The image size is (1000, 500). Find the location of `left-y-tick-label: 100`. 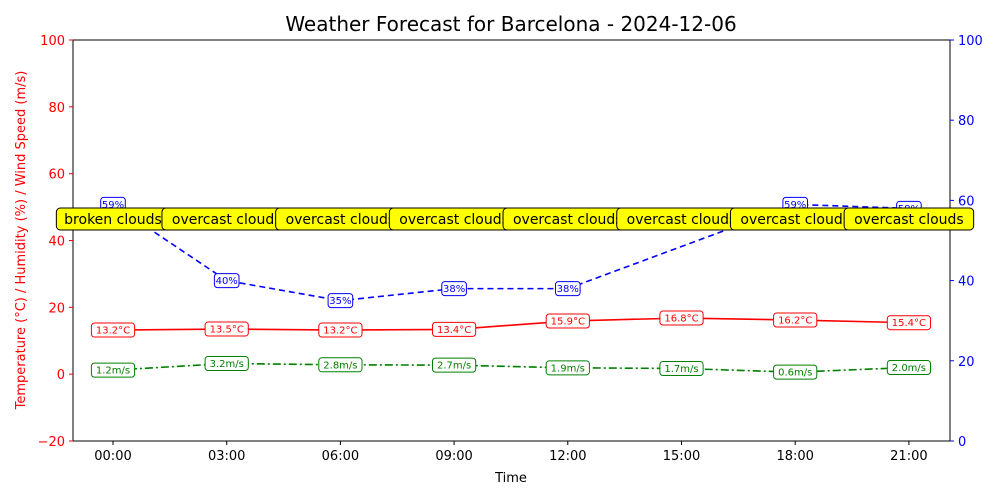

left-y-tick-label: 100 is located at coordinates (52, 41).